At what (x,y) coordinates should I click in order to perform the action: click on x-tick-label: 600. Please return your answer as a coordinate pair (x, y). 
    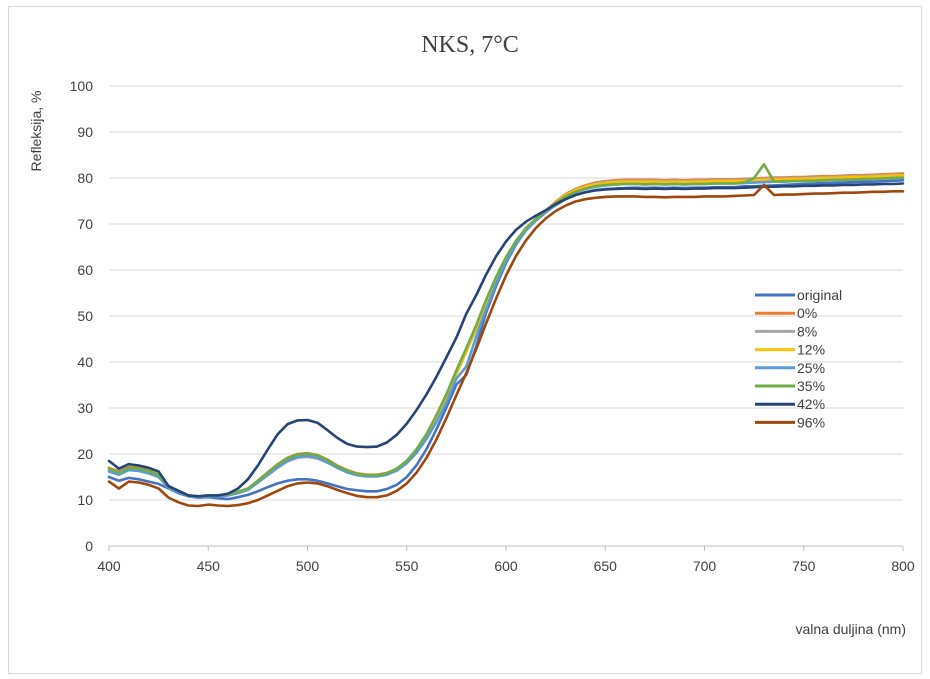
    Looking at the image, I should click on (506, 566).